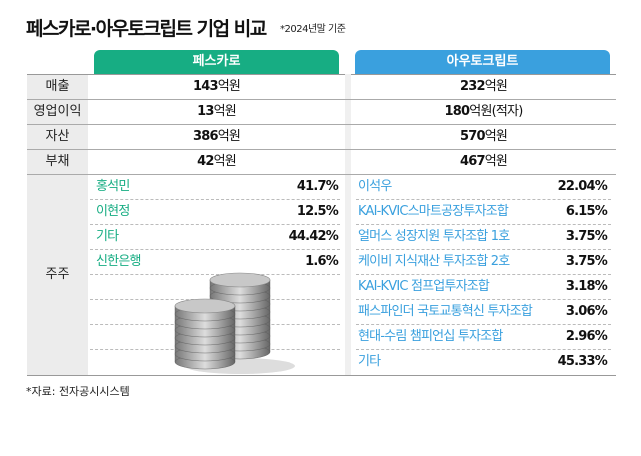 The image size is (641, 456). Describe the element at coordinates (482, 62) in the screenshot. I see `header-autocrypt: 아우토크립트` at that location.